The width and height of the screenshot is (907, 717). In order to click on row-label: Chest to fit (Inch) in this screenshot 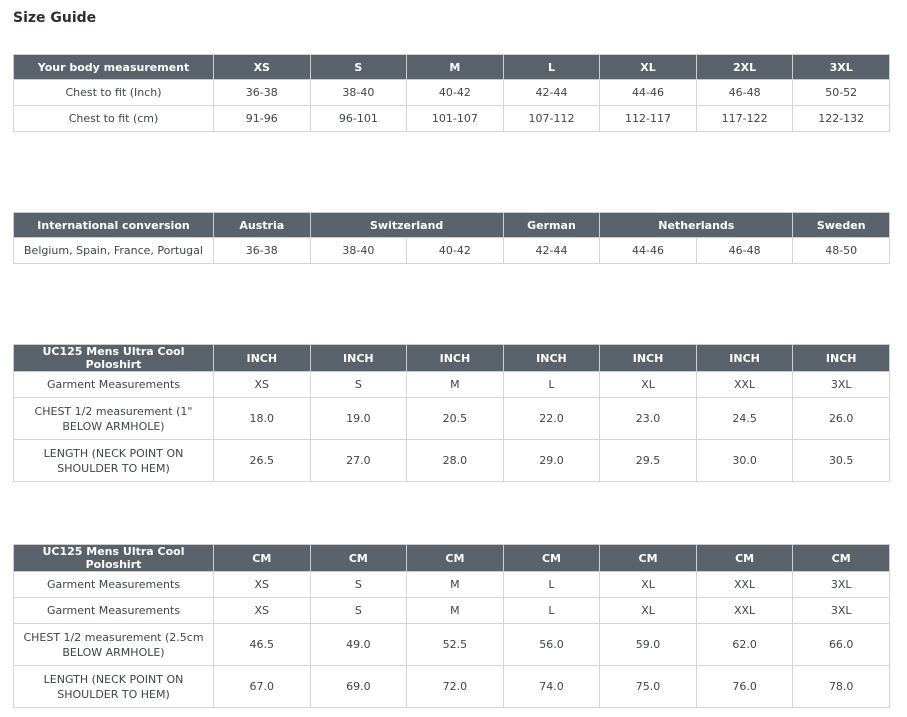, I will do `click(113, 92)`.